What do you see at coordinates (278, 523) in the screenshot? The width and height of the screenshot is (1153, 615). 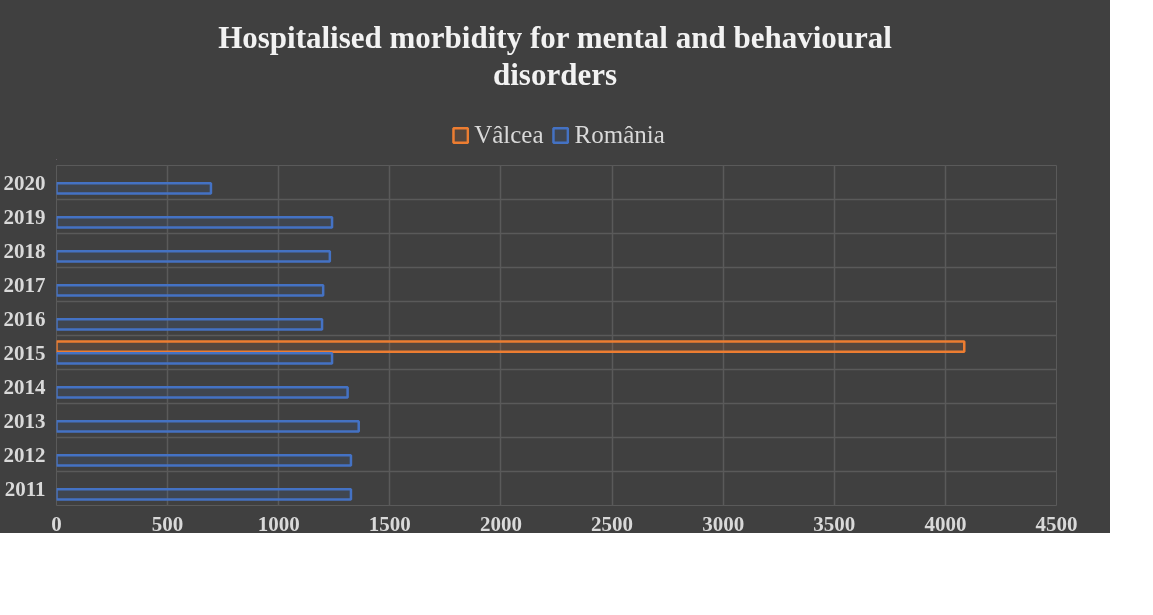 I see `x-tick-label: 1000` at bounding box center [278, 523].